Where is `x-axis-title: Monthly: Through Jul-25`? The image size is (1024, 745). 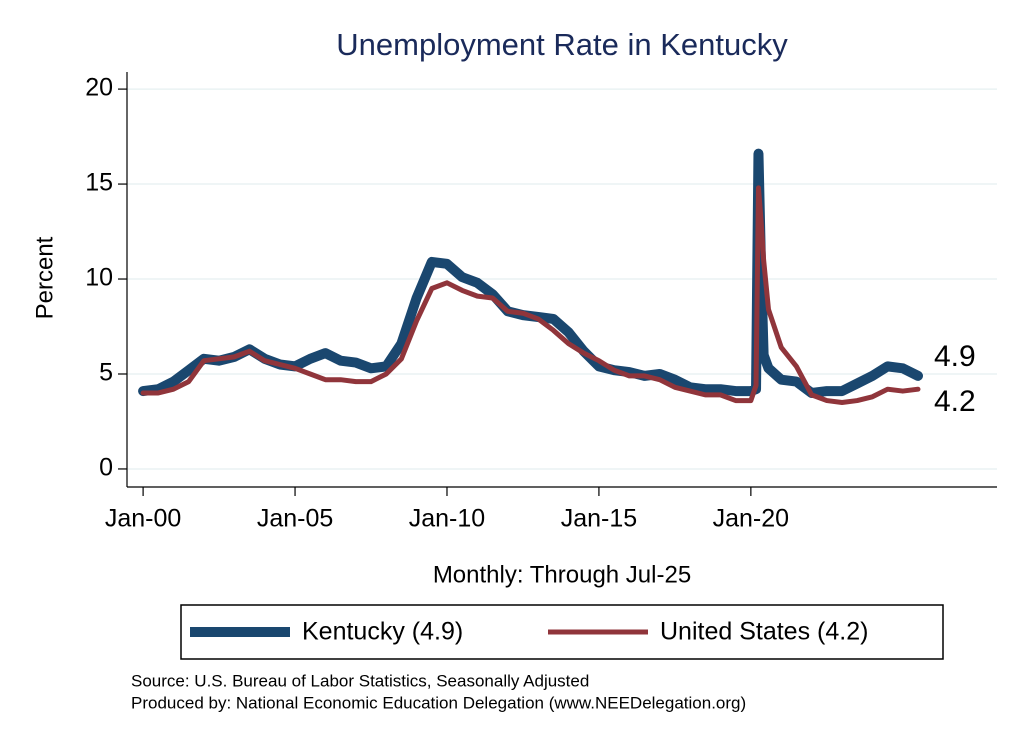
x-axis-title: Monthly: Through Jul-25 is located at coordinates (562, 574).